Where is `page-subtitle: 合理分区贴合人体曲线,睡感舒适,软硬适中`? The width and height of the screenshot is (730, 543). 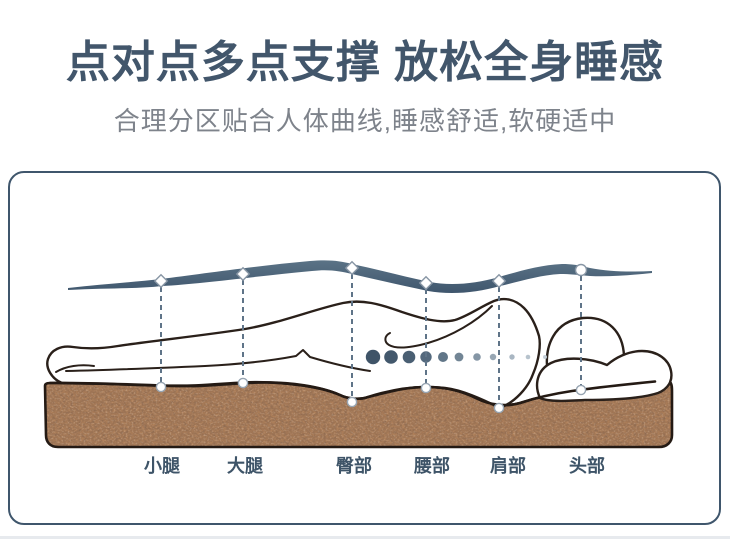 page-subtitle: 合理分区贴合人体曲线,睡感舒适,软硬适中 is located at coordinates (365, 121).